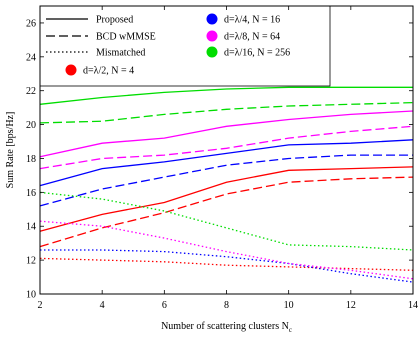 The height and width of the screenshot is (337, 420). What do you see at coordinates (31, 261) in the screenshot?
I see `y-tick-label-1: 12` at bounding box center [31, 261].